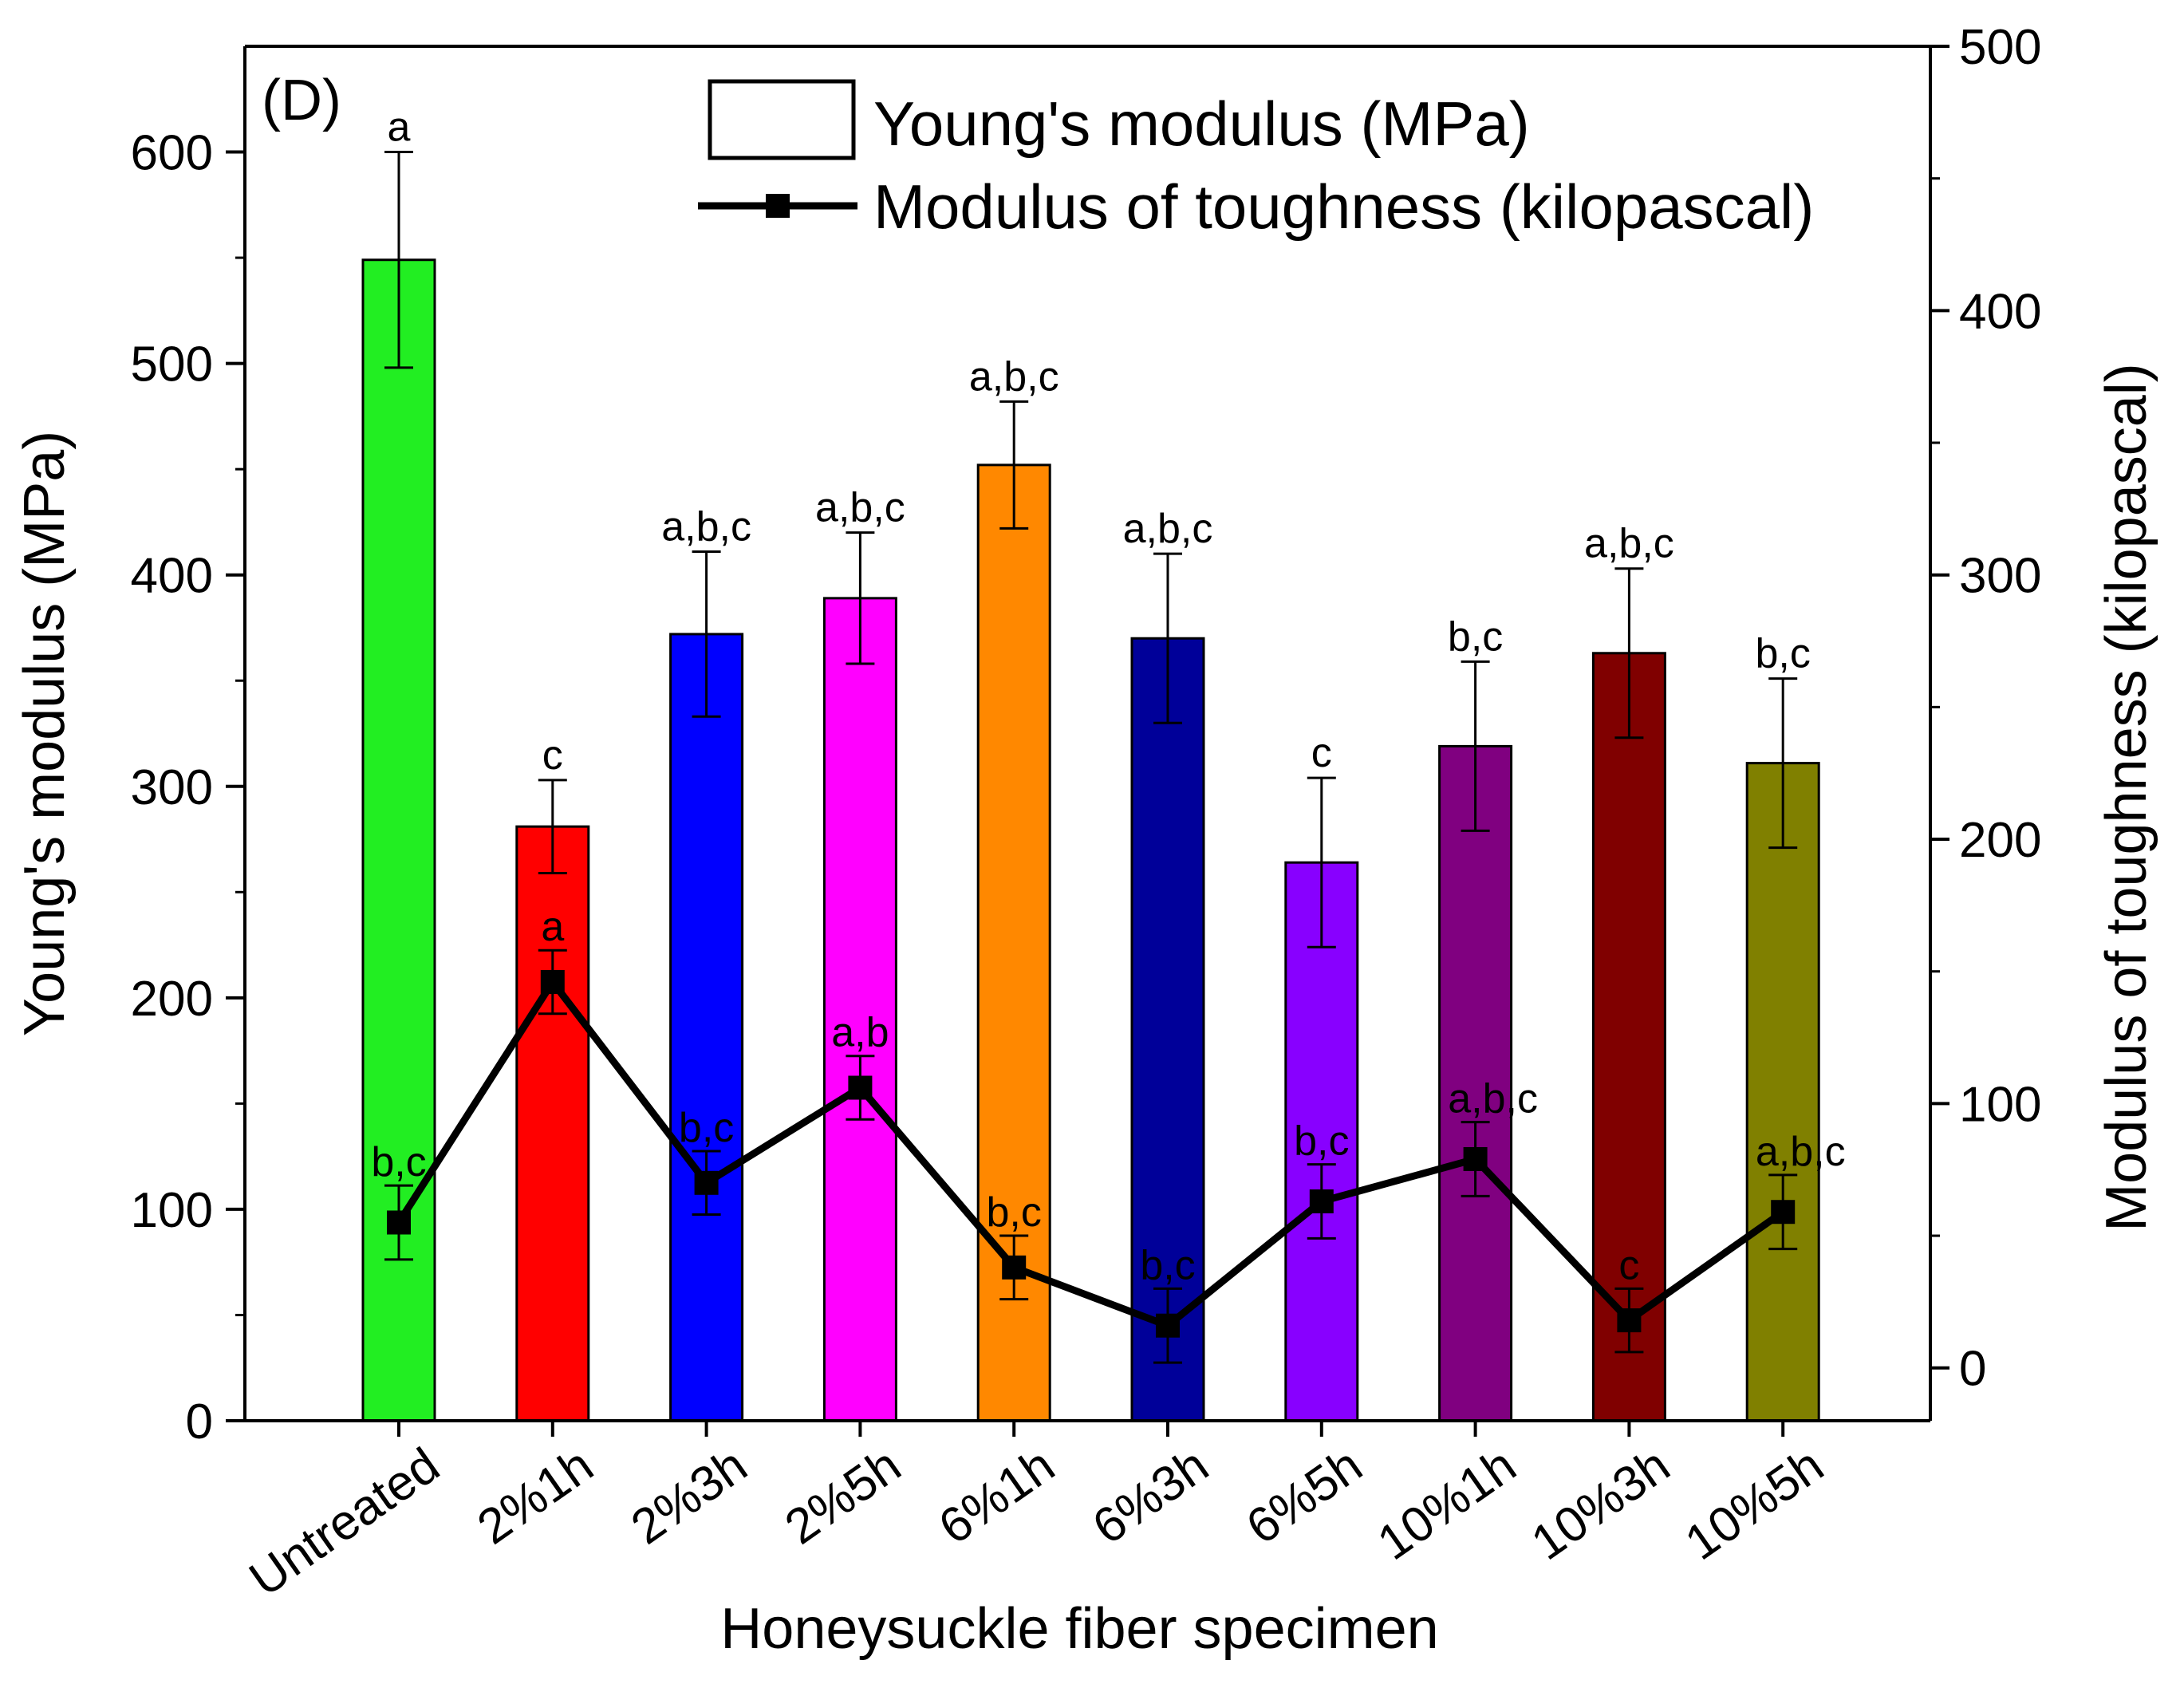  I want to click on toughness-significance-2: a, so click(552, 927).